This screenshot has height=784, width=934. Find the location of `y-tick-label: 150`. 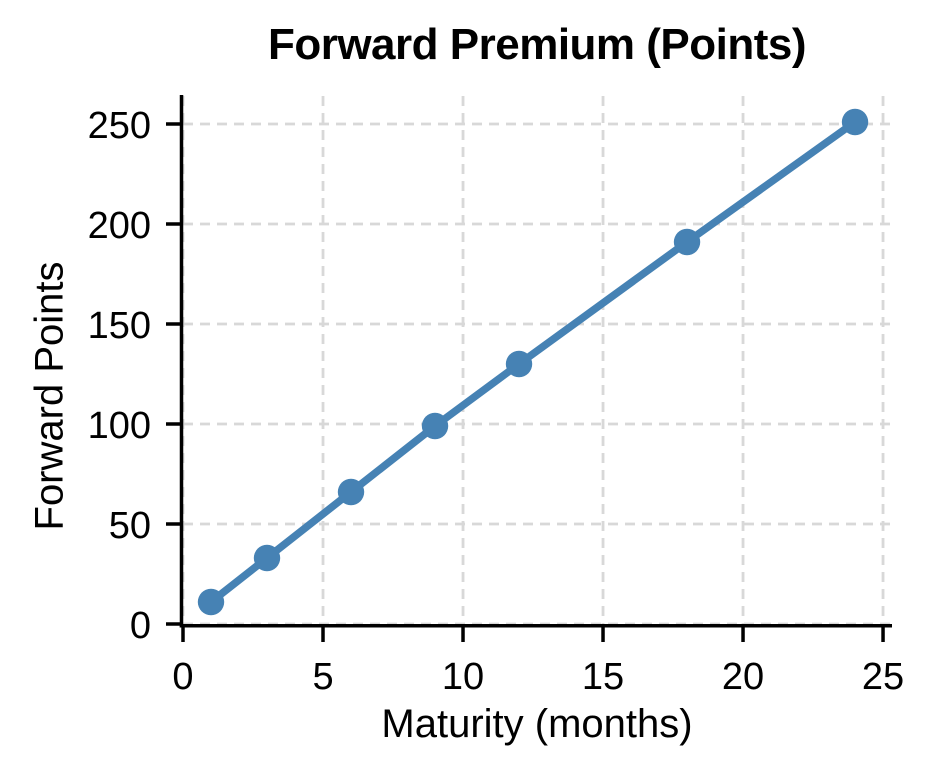

y-tick-label: 150 is located at coordinates (119, 326).